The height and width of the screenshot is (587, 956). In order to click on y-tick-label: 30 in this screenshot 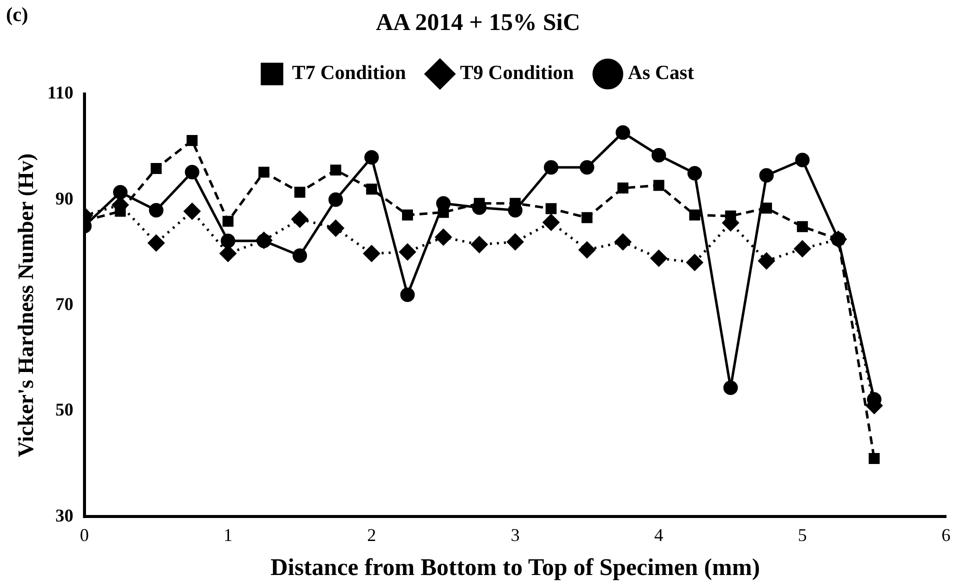, I will do `click(64, 515)`.